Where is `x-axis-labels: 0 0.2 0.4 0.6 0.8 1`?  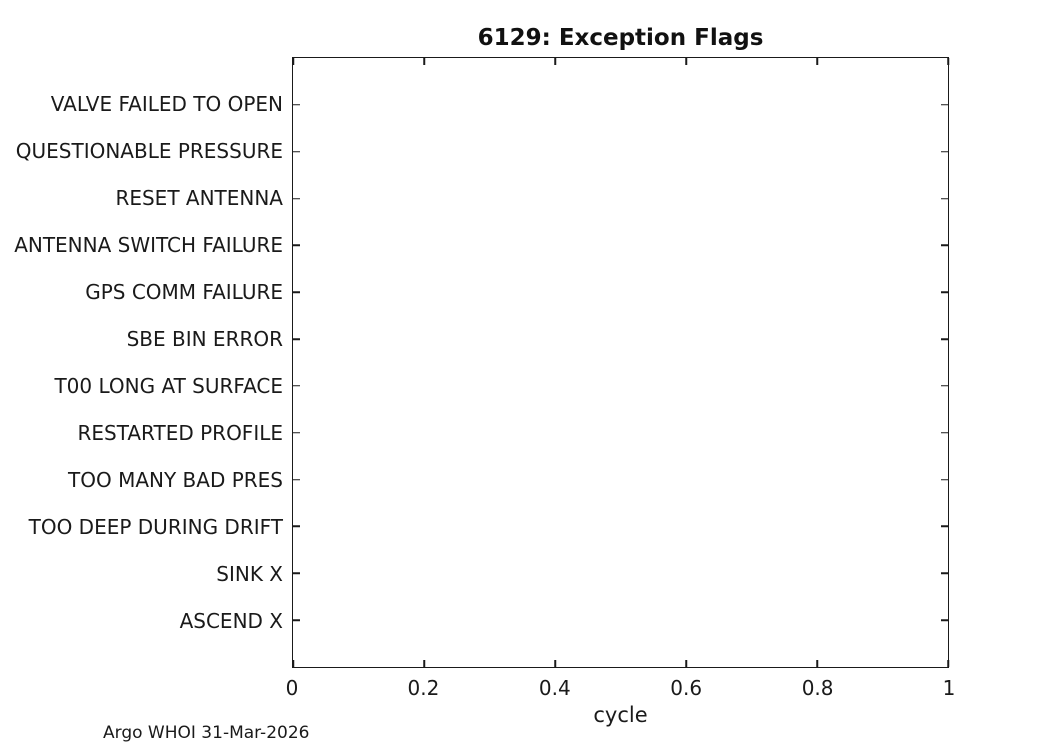
x-axis-labels: 0 0.2 0.4 0.6 0.8 1 is located at coordinates (621, 689).